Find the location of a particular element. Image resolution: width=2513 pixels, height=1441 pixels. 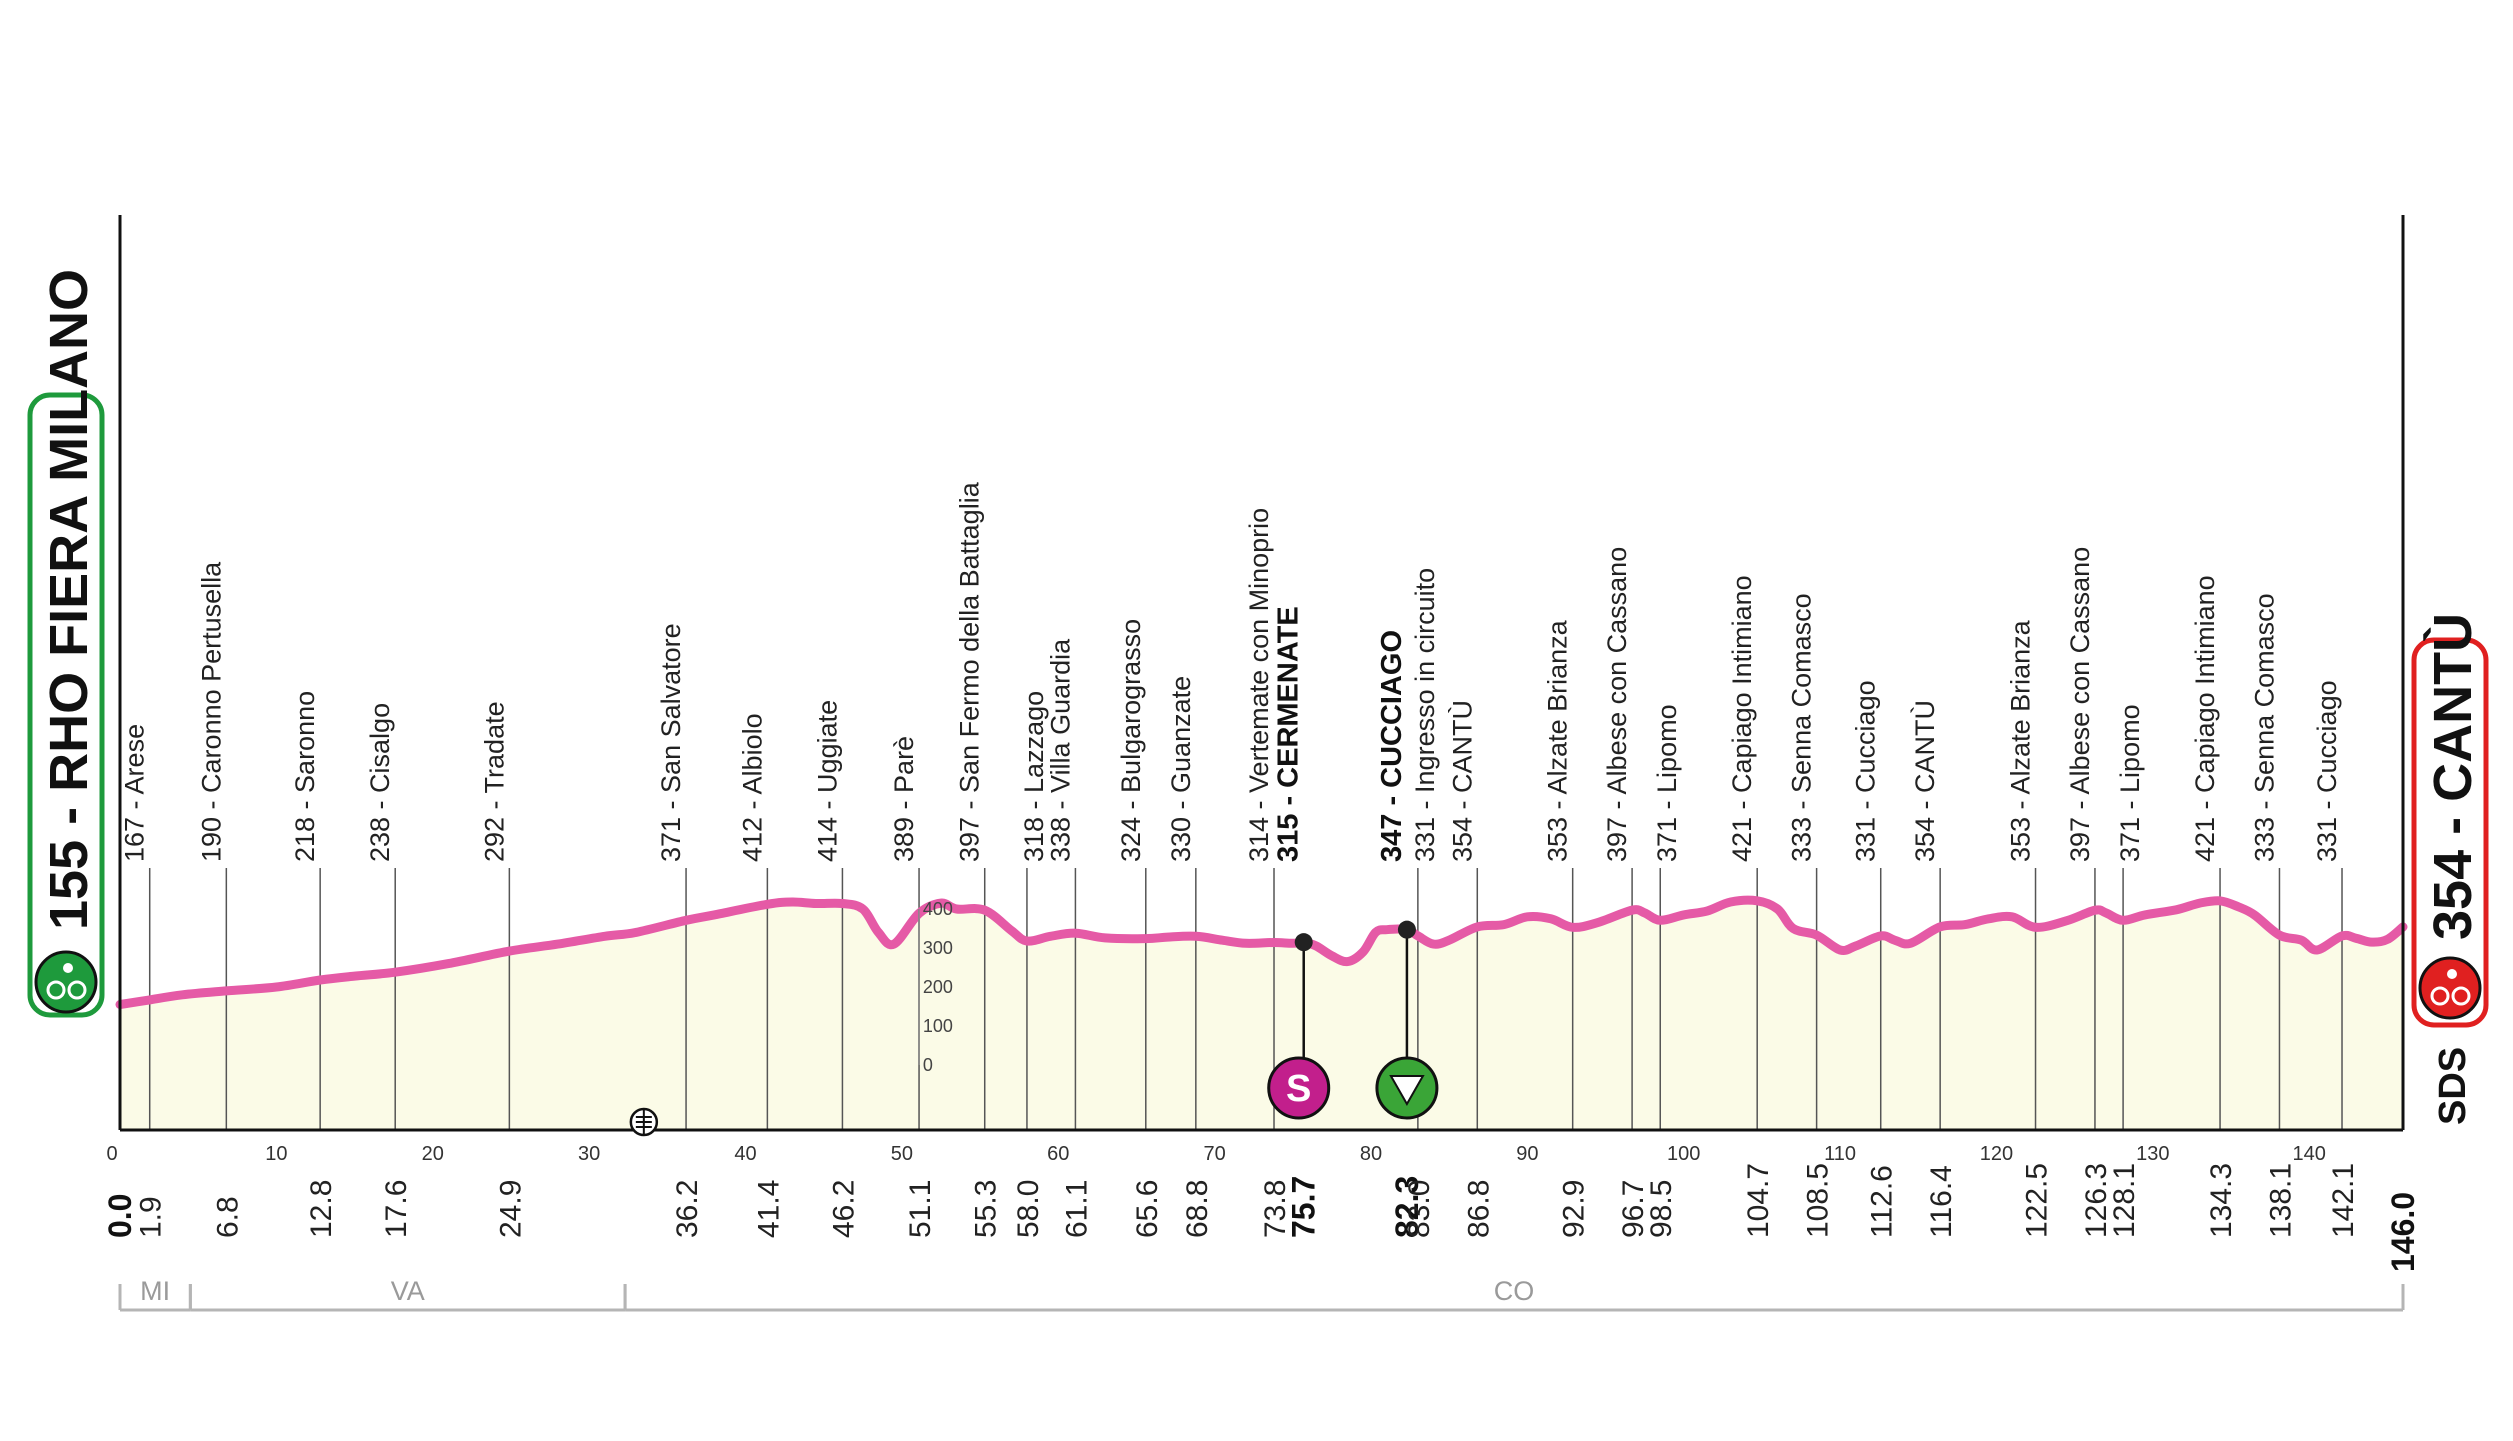

x-axis-tick-label: 100 is located at coordinates (1683, 1154).